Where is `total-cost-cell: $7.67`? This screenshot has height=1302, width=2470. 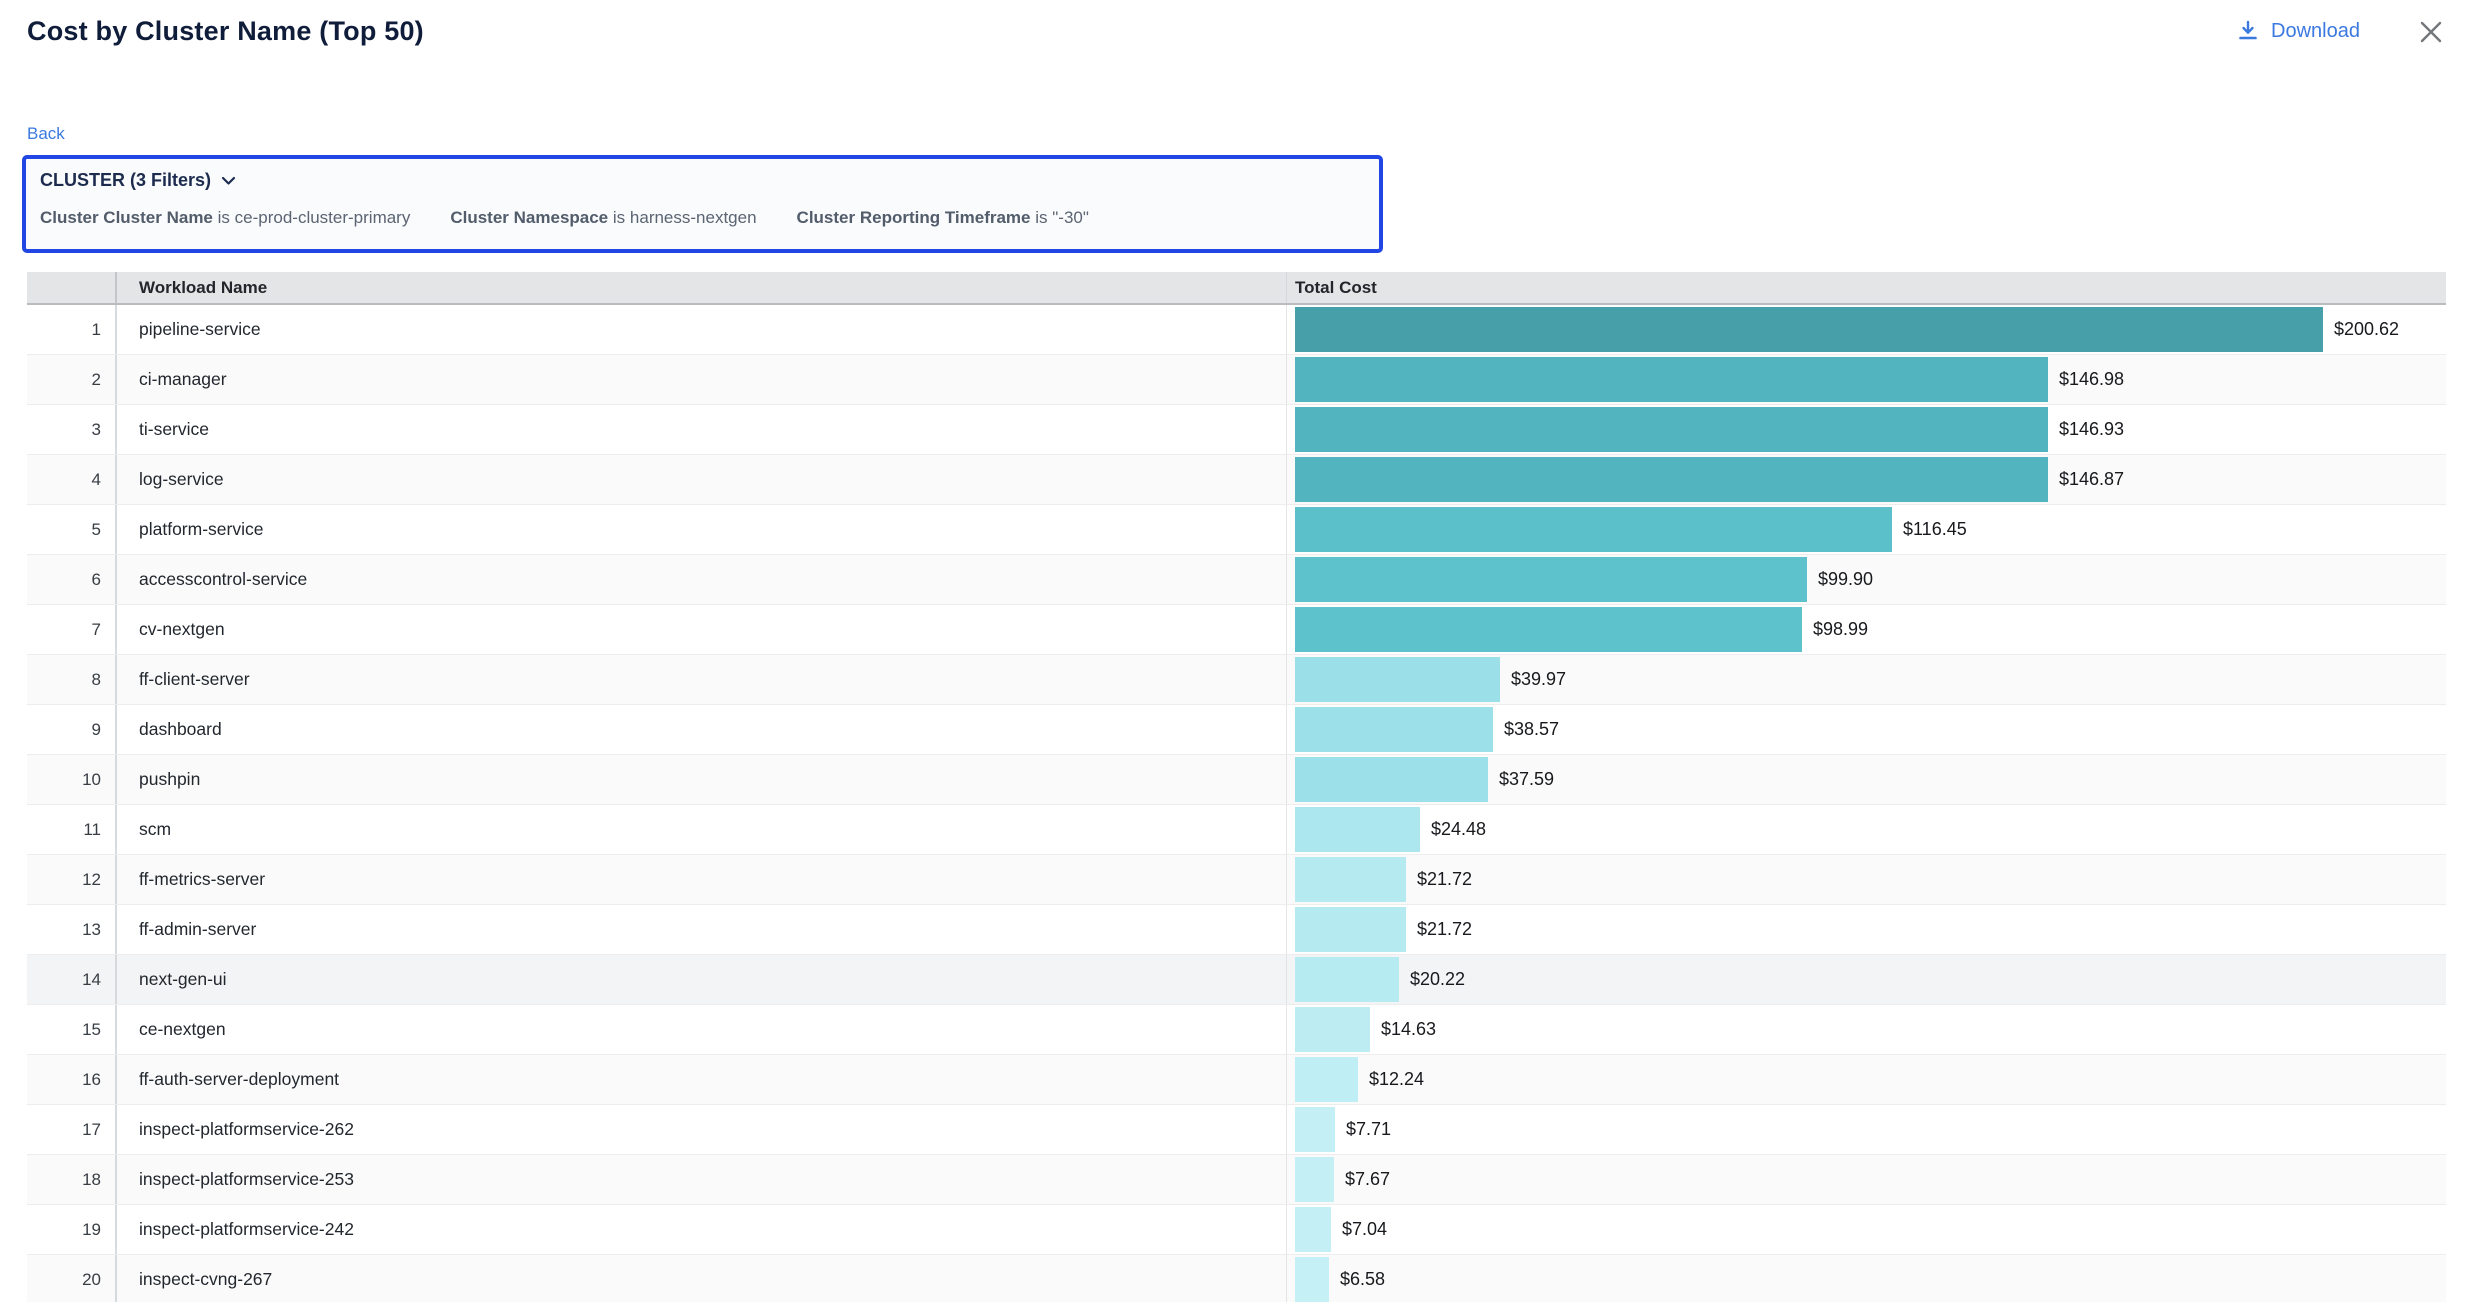
total-cost-cell: $7.67 is located at coordinates (1866, 1179).